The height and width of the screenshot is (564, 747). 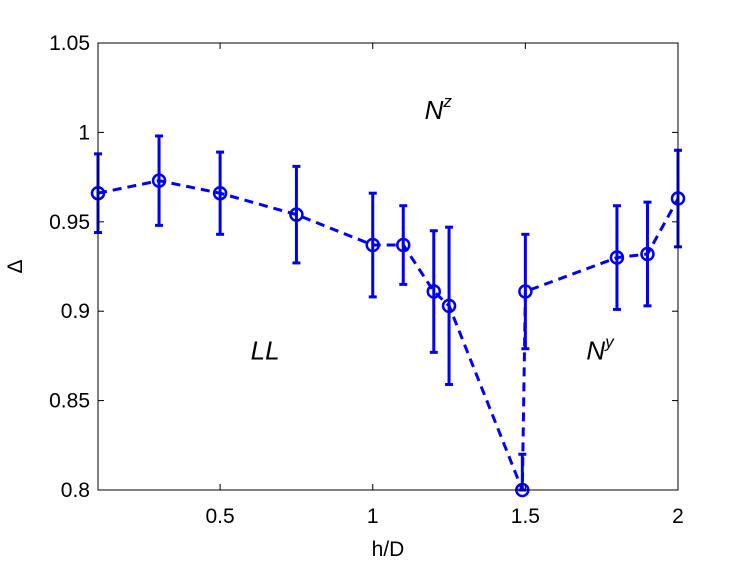 What do you see at coordinates (609, 341) in the screenshot?
I see `region-label-superscript: y` at bounding box center [609, 341].